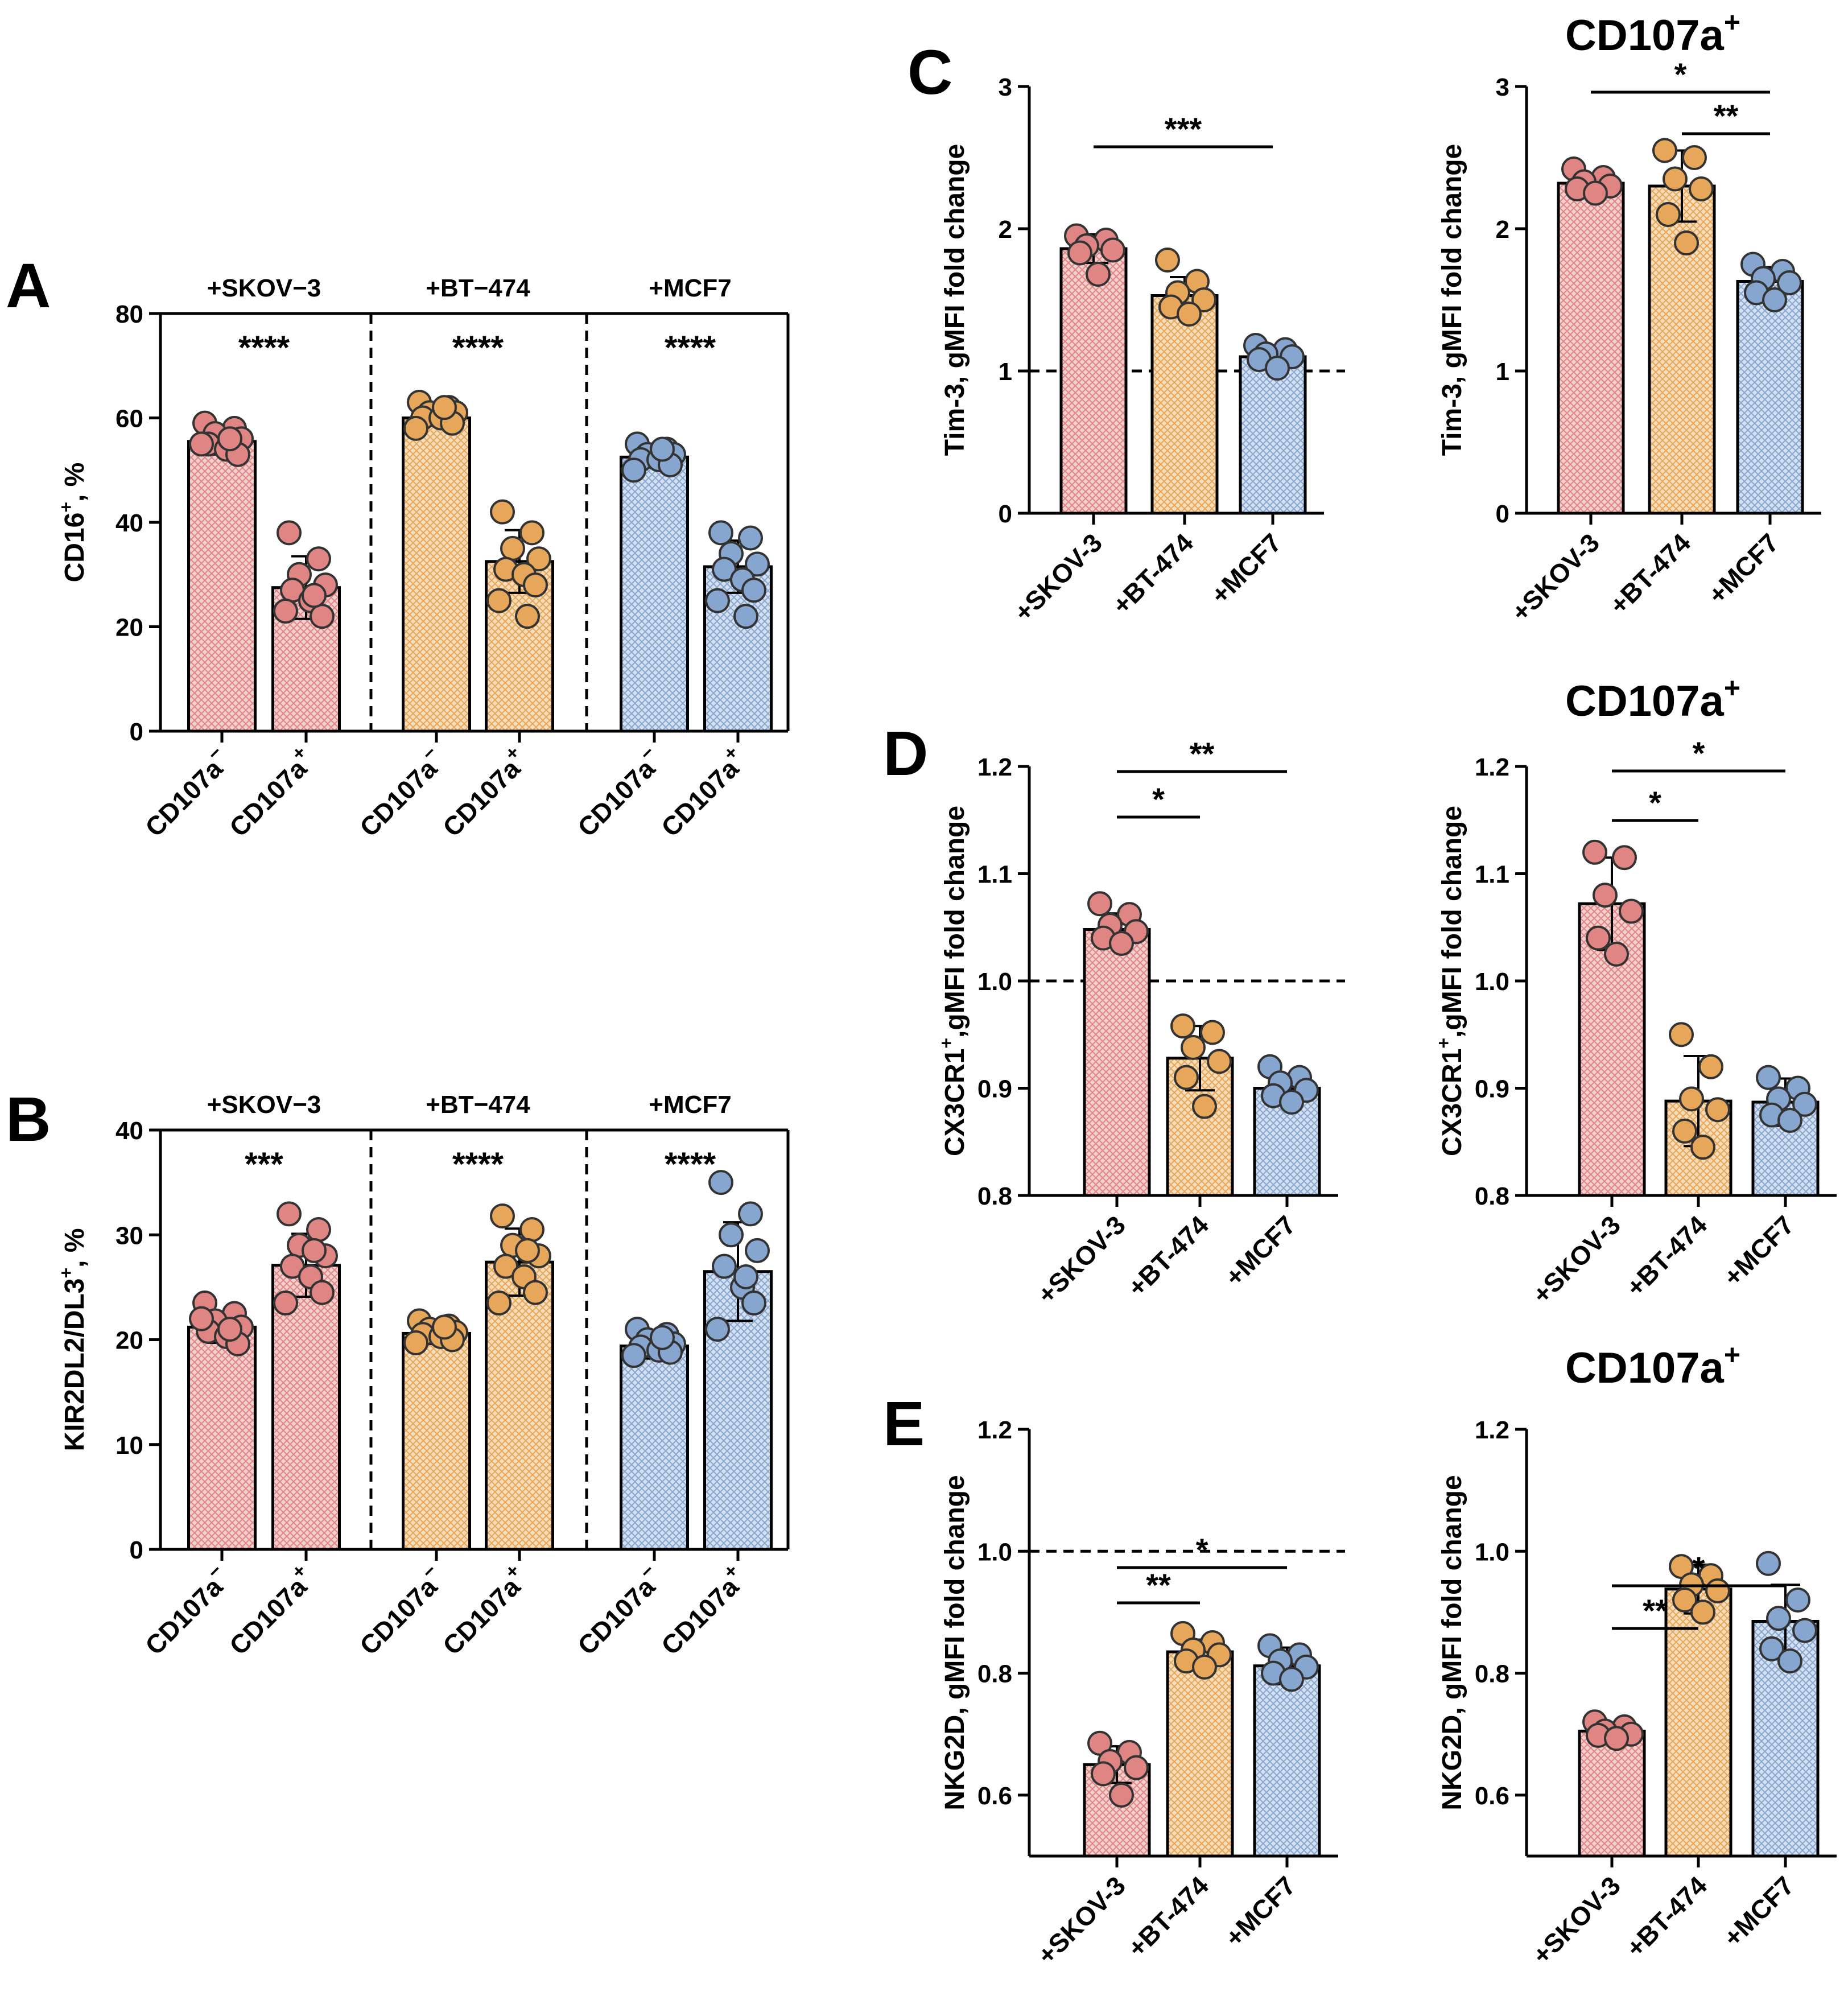 This screenshot has width=1848, height=2004. I want to click on x-tick-label: +MCF7, so click(1759, 1251).